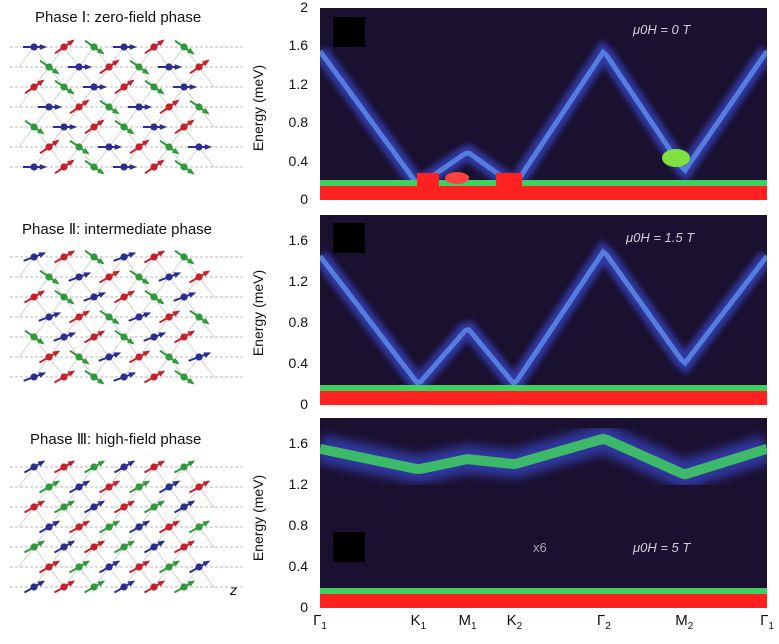 The height and width of the screenshot is (644, 779). Describe the element at coordinates (418, 622) in the screenshot. I see `x-tick-label: K1` at that location.